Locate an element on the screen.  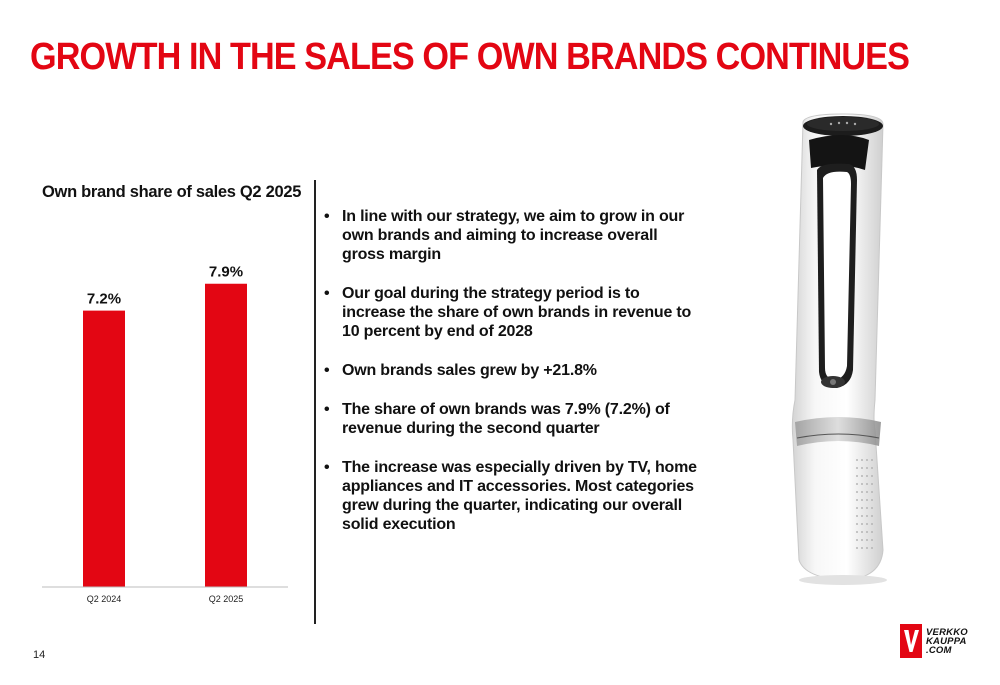
logo-line: VERKKO is located at coordinates (947, 632).